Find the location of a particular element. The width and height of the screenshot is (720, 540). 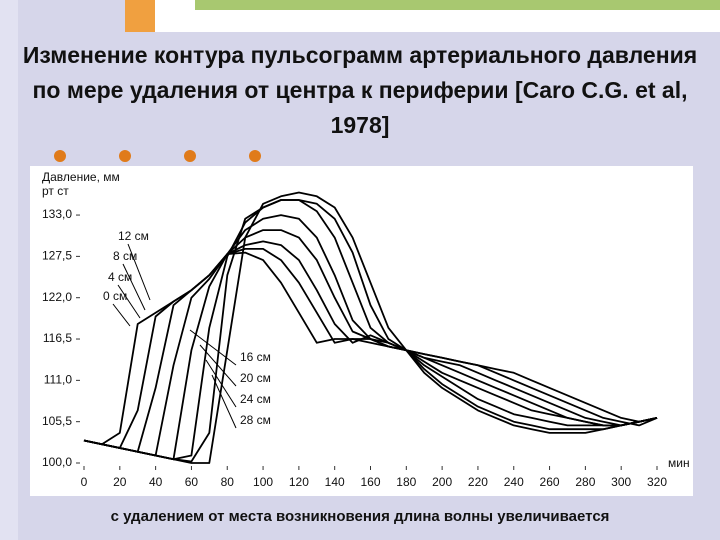

y-tick-label: 133,0 is located at coordinates (57, 214).